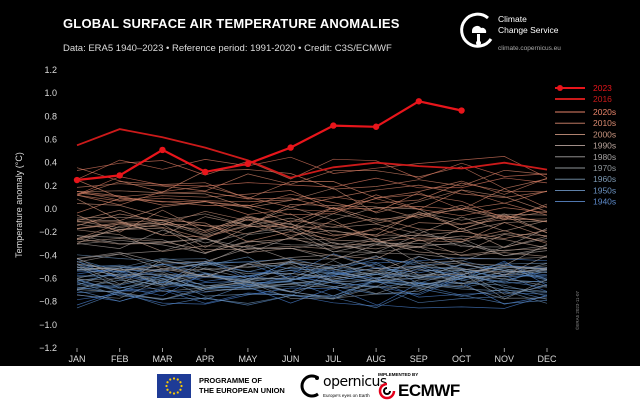 The width and height of the screenshot is (640, 414). Describe the element at coordinates (162, 359) in the screenshot. I see `x-tick-label: MAR` at that location.